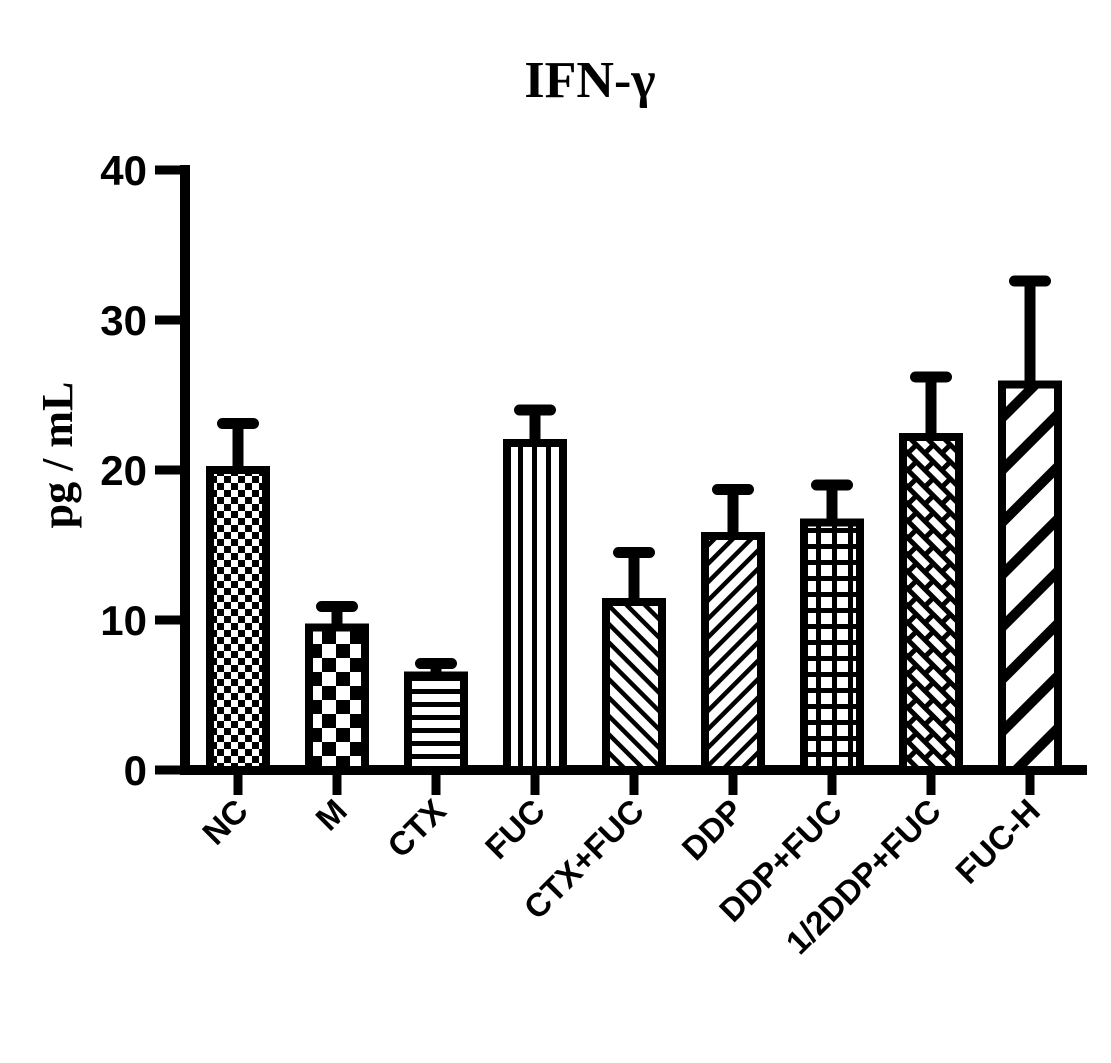  I want to click on x-tick-label-nc: NC, so click(225, 822).